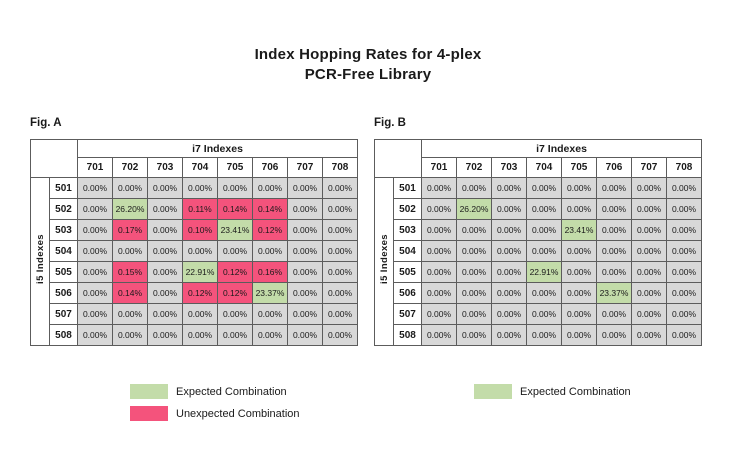  I want to click on cell-505-708: 0.00%, so click(684, 272).